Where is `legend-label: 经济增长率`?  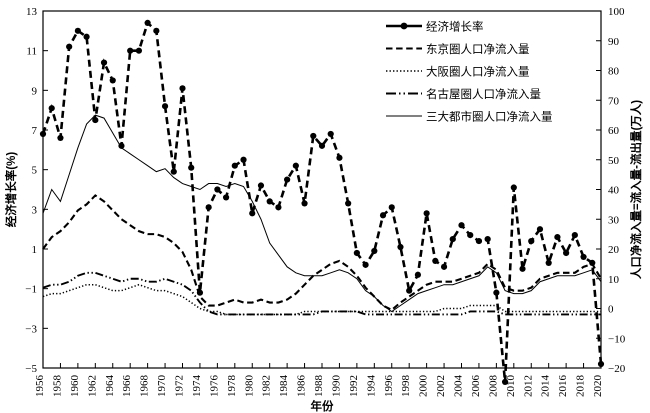 legend-label: 经济增长率 is located at coordinates (455, 27).